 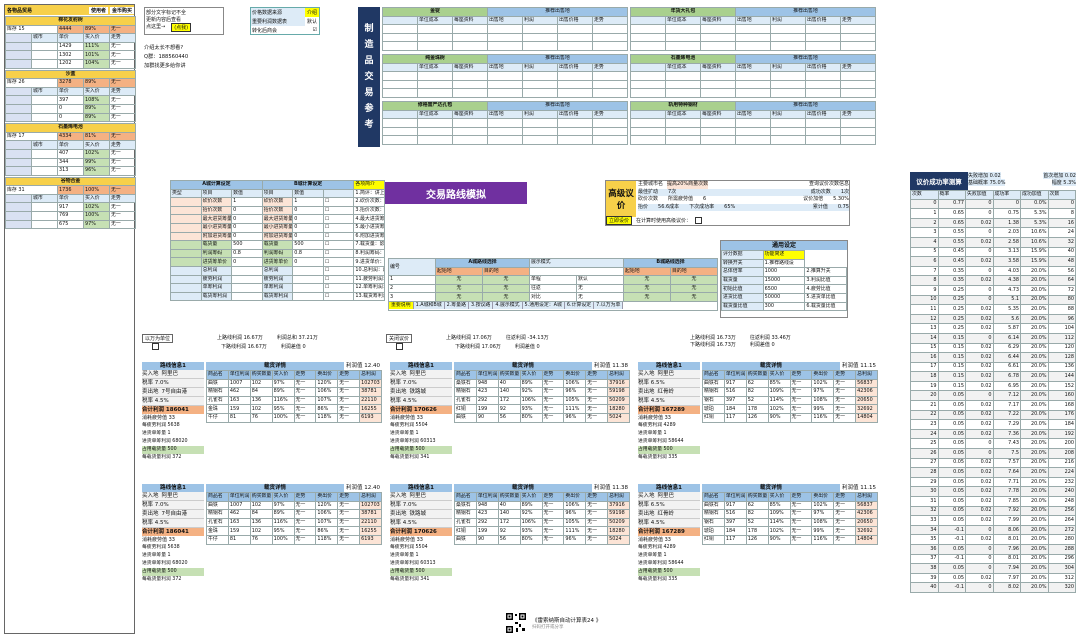 What do you see at coordinates (311, 12) in the screenshot?
I see `option1-value: 介绍` at bounding box center [311, 12].